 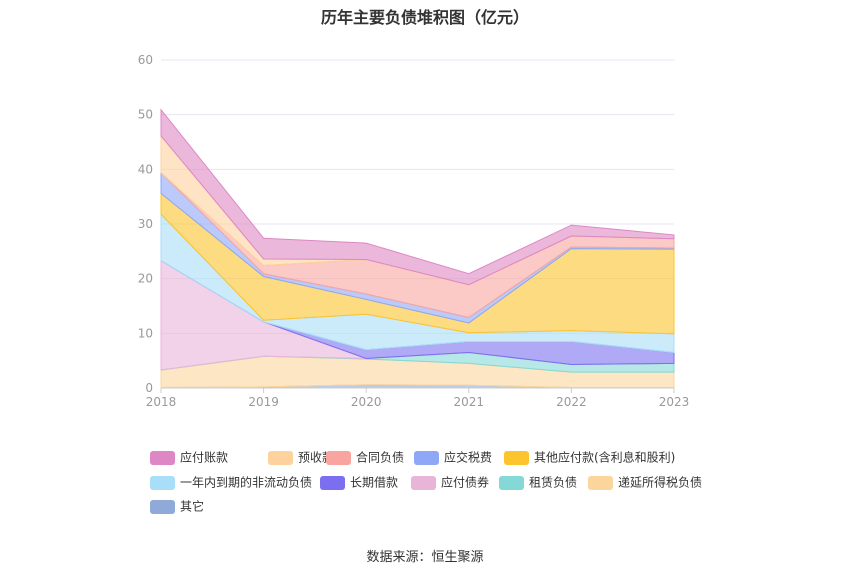 What do you see at coordinates (374, 482) in the screenshot?
I see `legend-label: 长期借款` at bounding box center [374, 482].